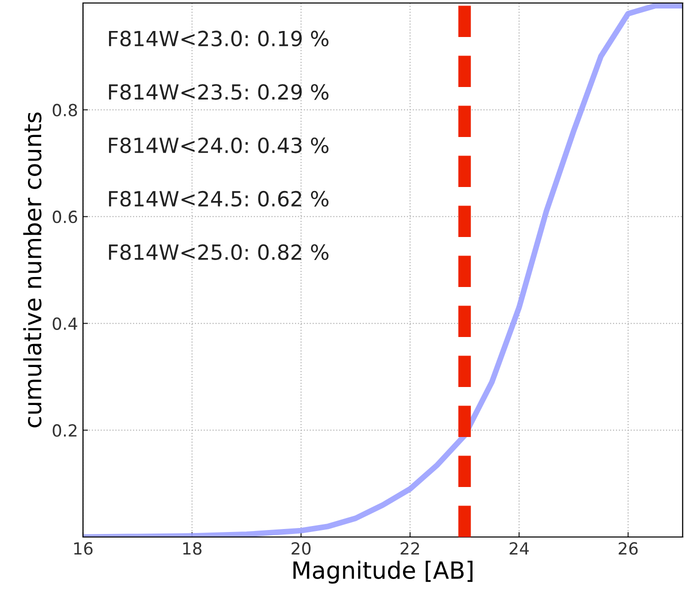 The image size is (684, 594). What do you see at coordinates (192, 548) in the screenshot?
I see `x-tick-label: 18` at bounding box center [192, 548].